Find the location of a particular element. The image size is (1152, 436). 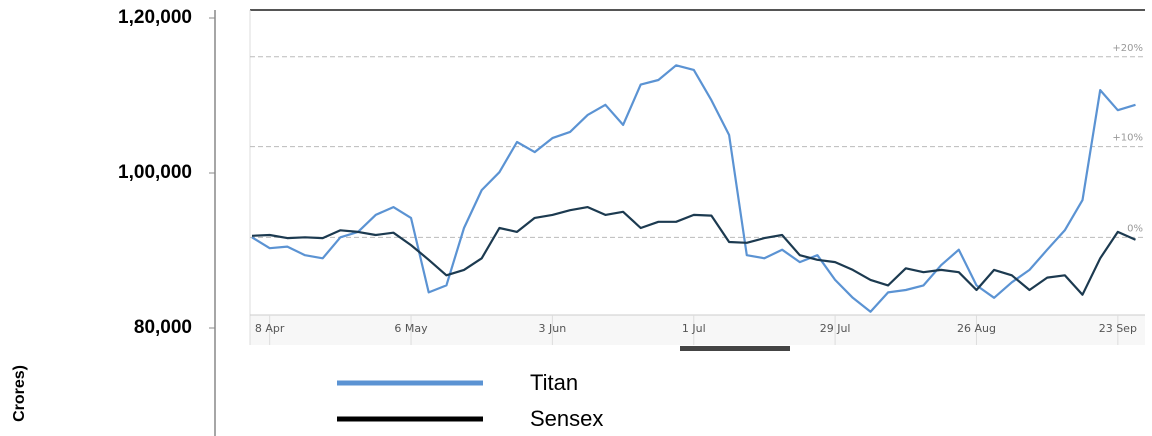

x-tick-label: 1 Jul is located at coordinates (694, 328).